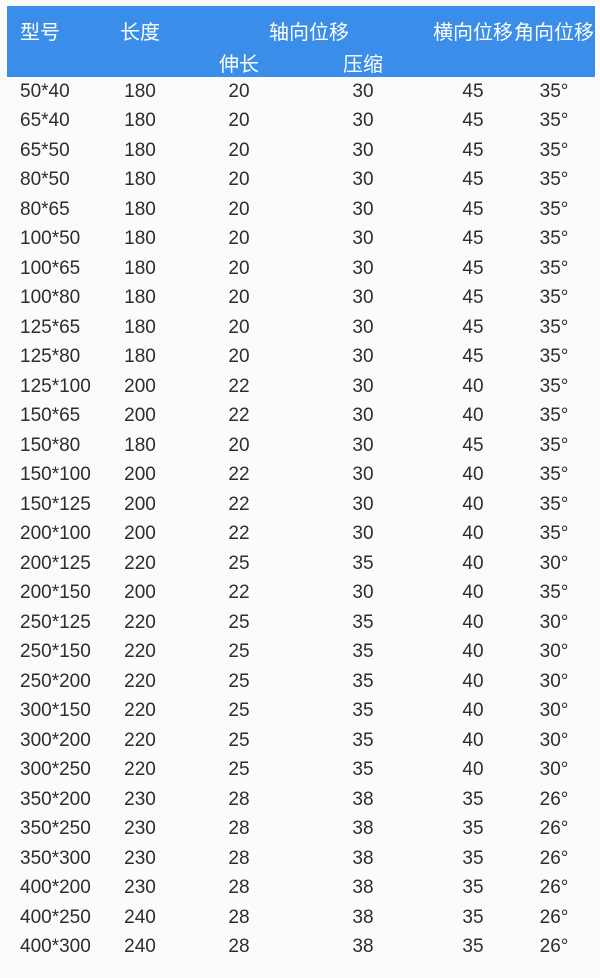  Describe the element at coordinates (301, 92) in the screenshot. I see `table-row: 50*40 180 20 30 45 35°` at that location.